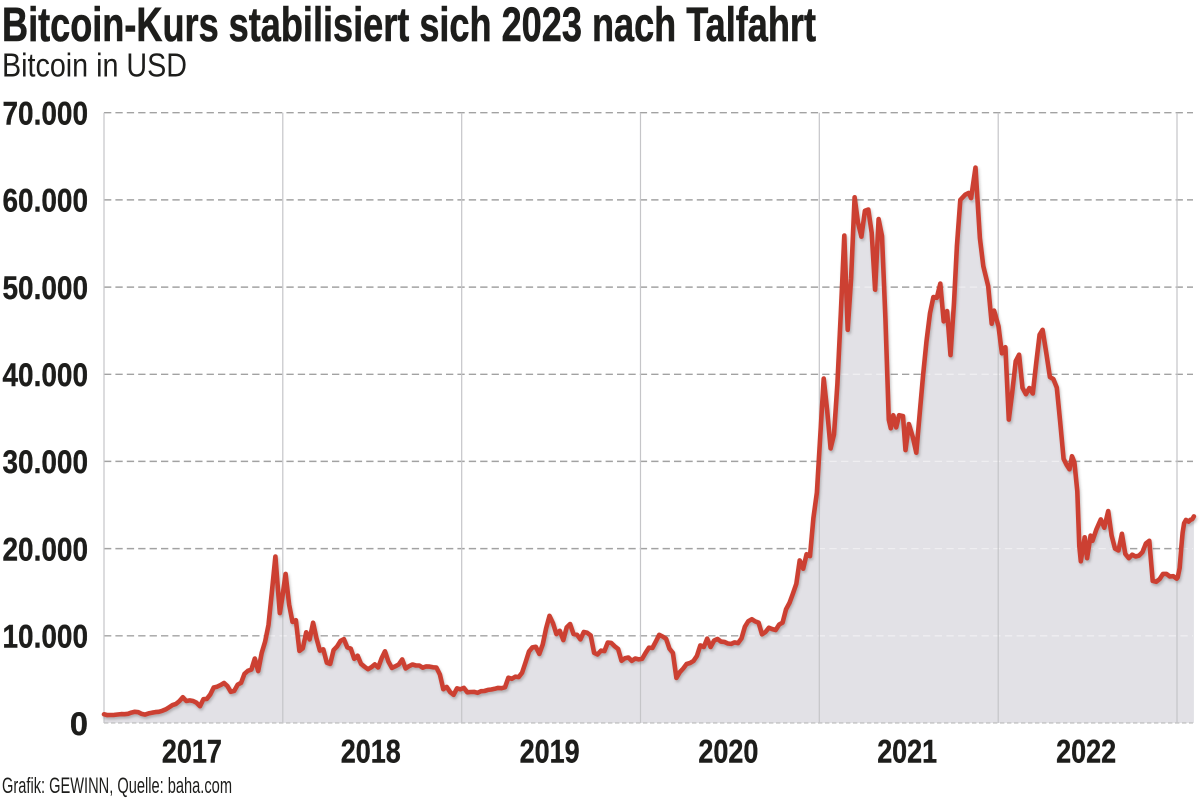  Describe the element at coordinates (46, 288) in the screenshot. I see `svg-text: 50.000` at that location.